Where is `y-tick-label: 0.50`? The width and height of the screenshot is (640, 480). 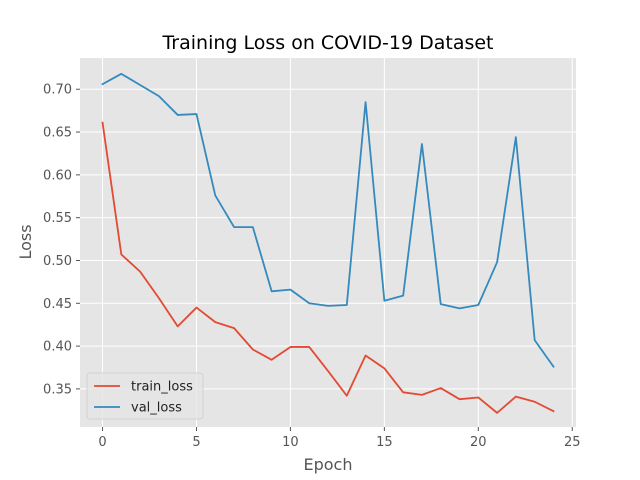 y-tick-label: 0.50 is located at coordinates (57, 261).